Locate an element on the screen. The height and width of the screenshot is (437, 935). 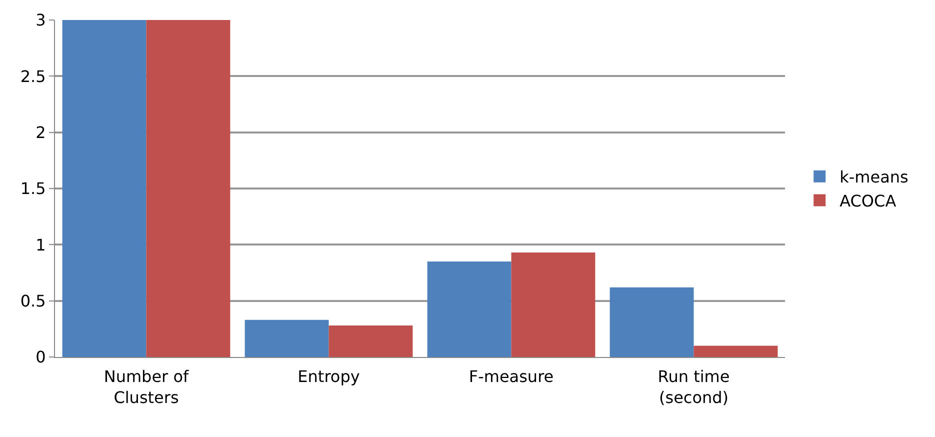
y-tick-label: 1 is located at coordinates (41, 244).